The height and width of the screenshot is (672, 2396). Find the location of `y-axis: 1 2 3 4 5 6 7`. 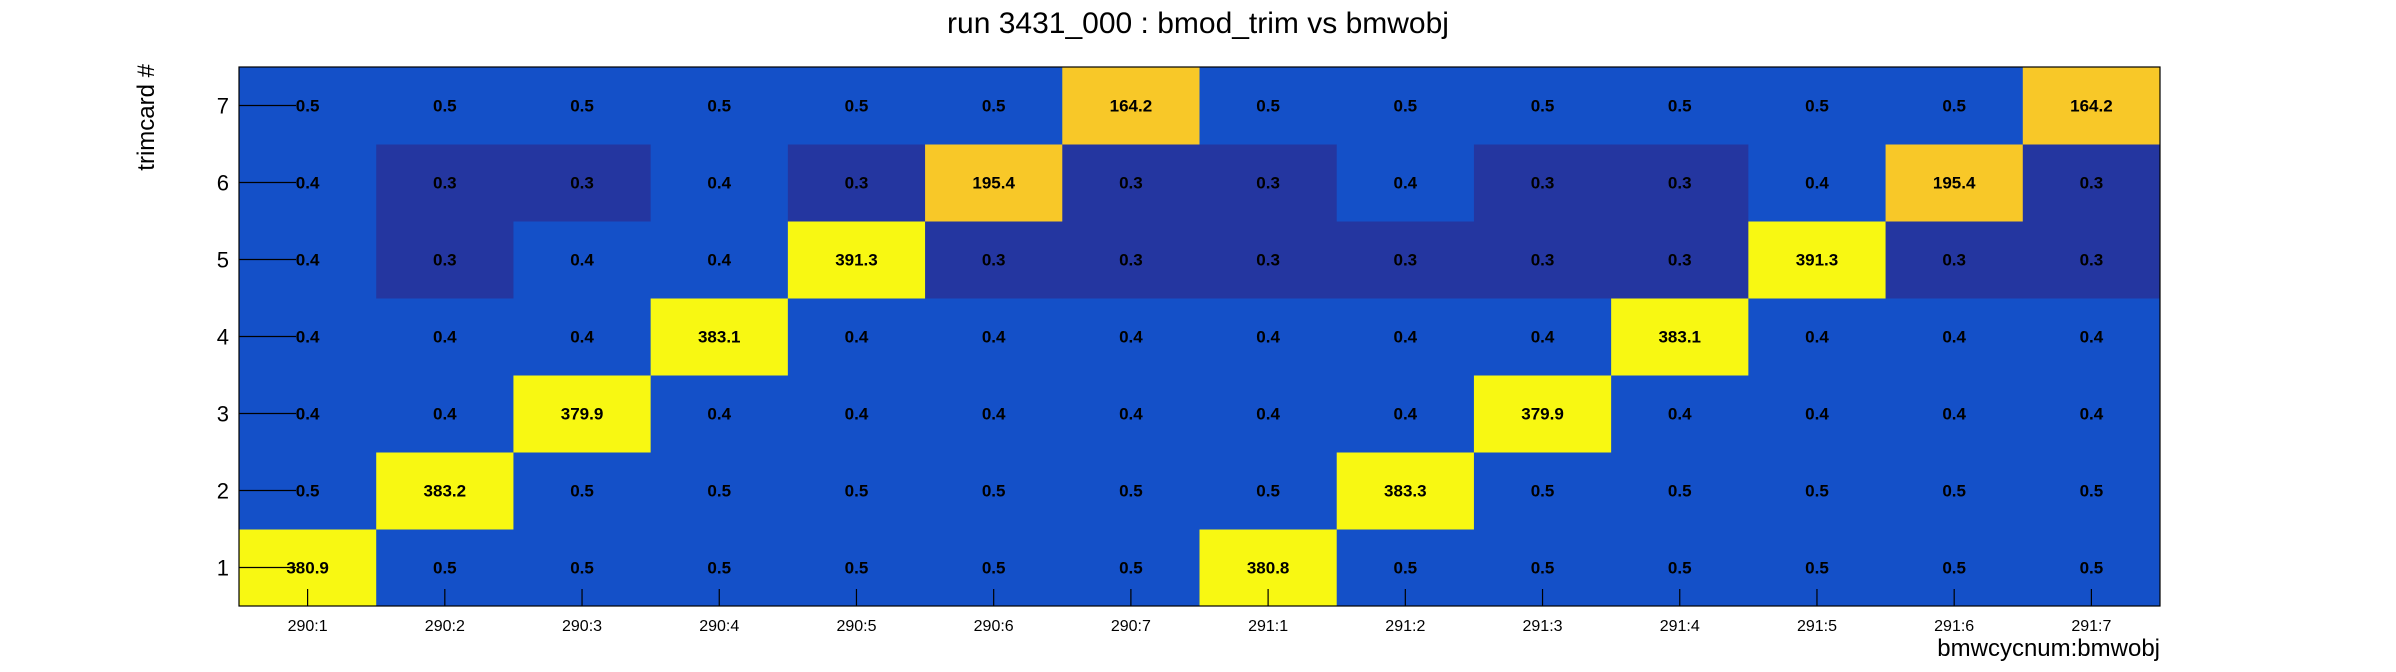

y-axis: 1 2 3 4 5 6 7 is located at coordinates (256, 337).